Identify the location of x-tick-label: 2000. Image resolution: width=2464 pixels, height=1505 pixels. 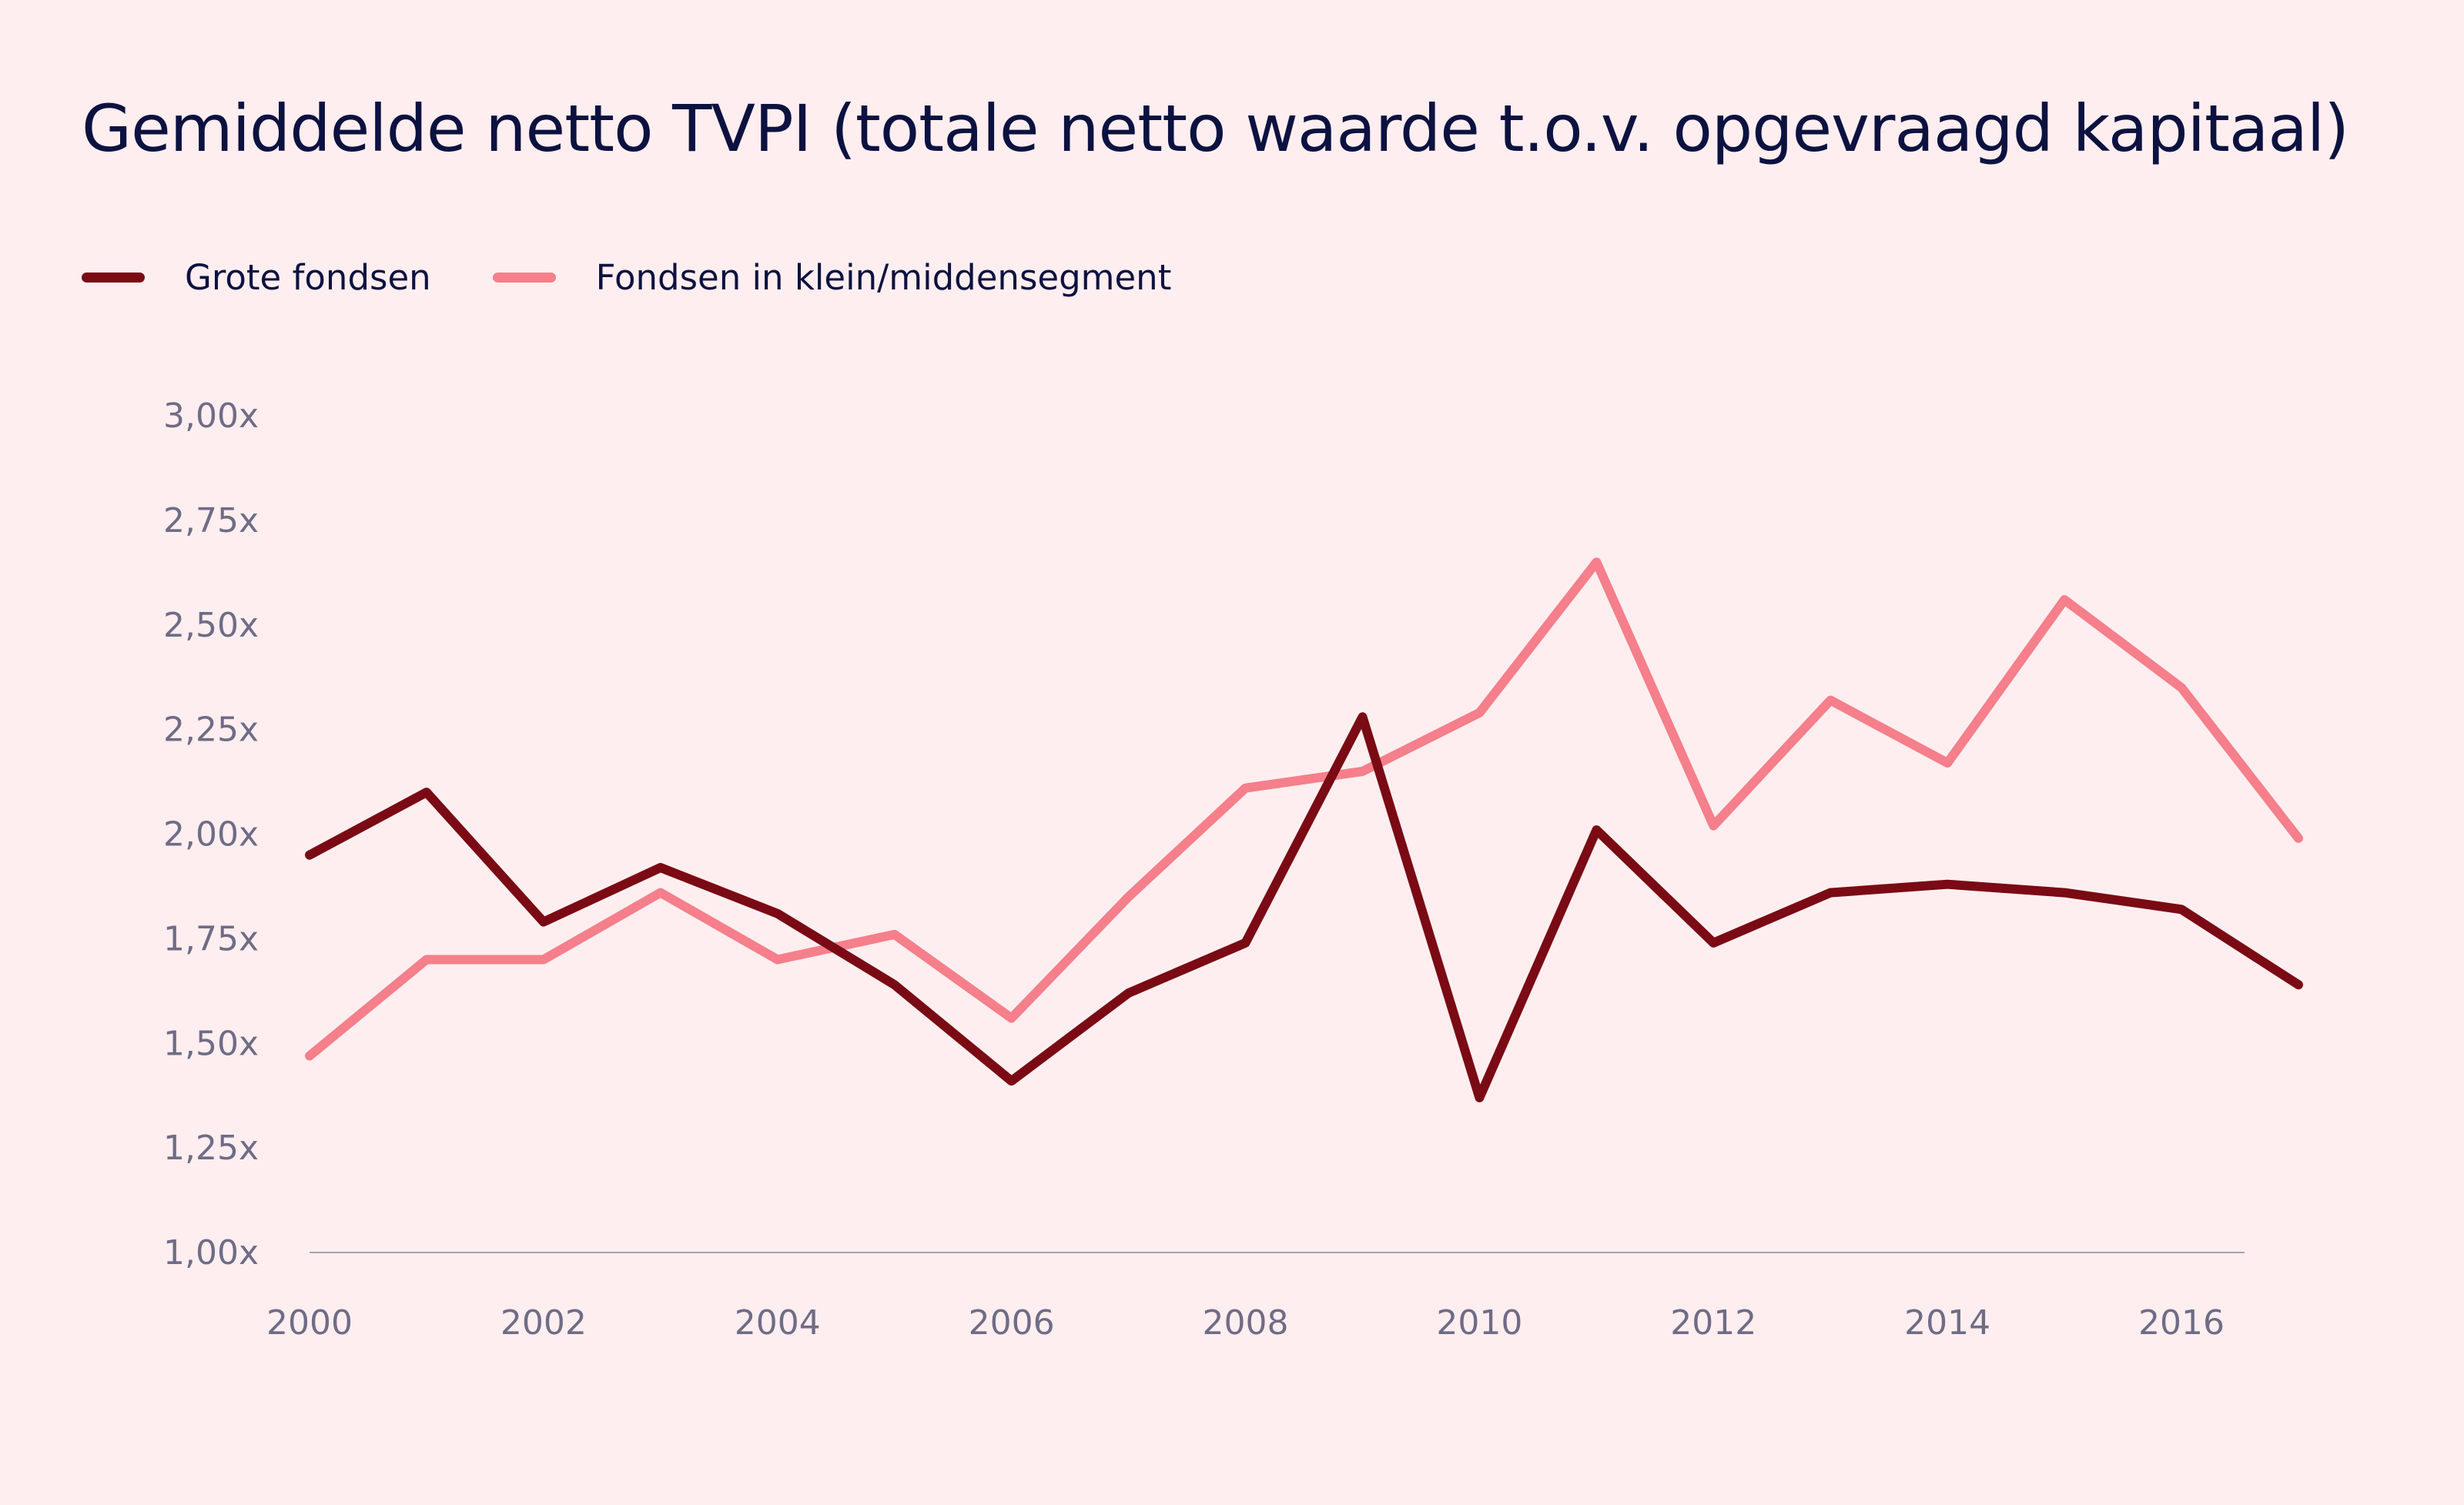
(309, 1323).